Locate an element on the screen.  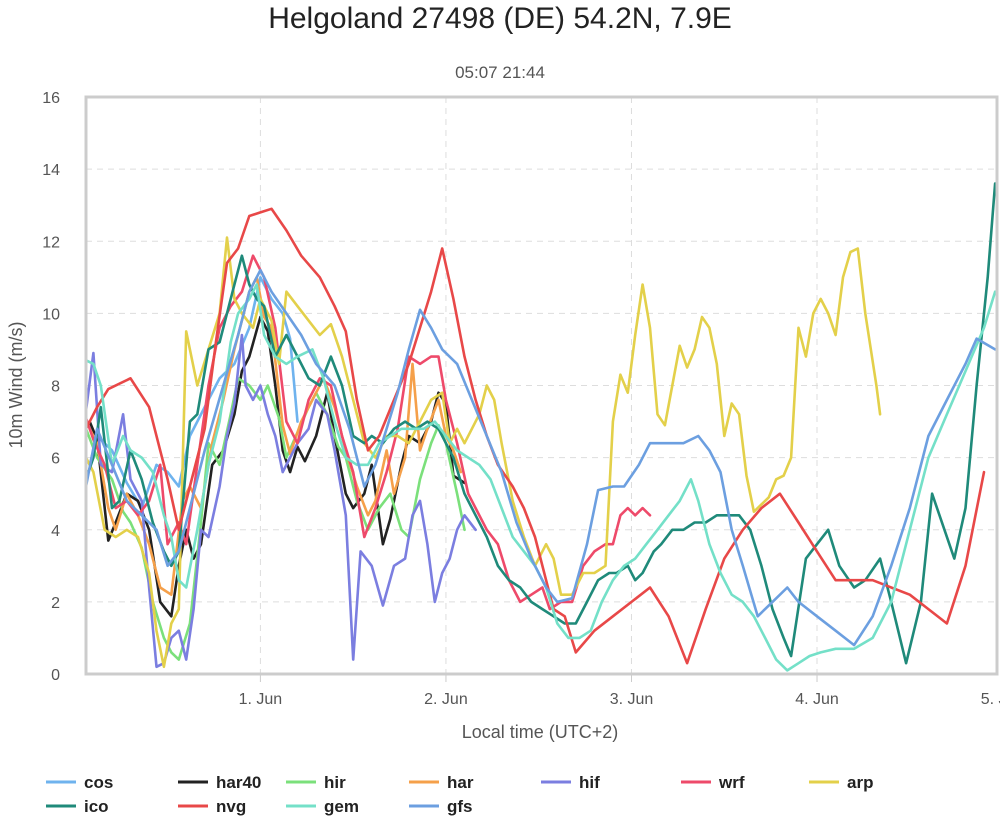
legend-label-har: har is located at coordinates (460, 782).